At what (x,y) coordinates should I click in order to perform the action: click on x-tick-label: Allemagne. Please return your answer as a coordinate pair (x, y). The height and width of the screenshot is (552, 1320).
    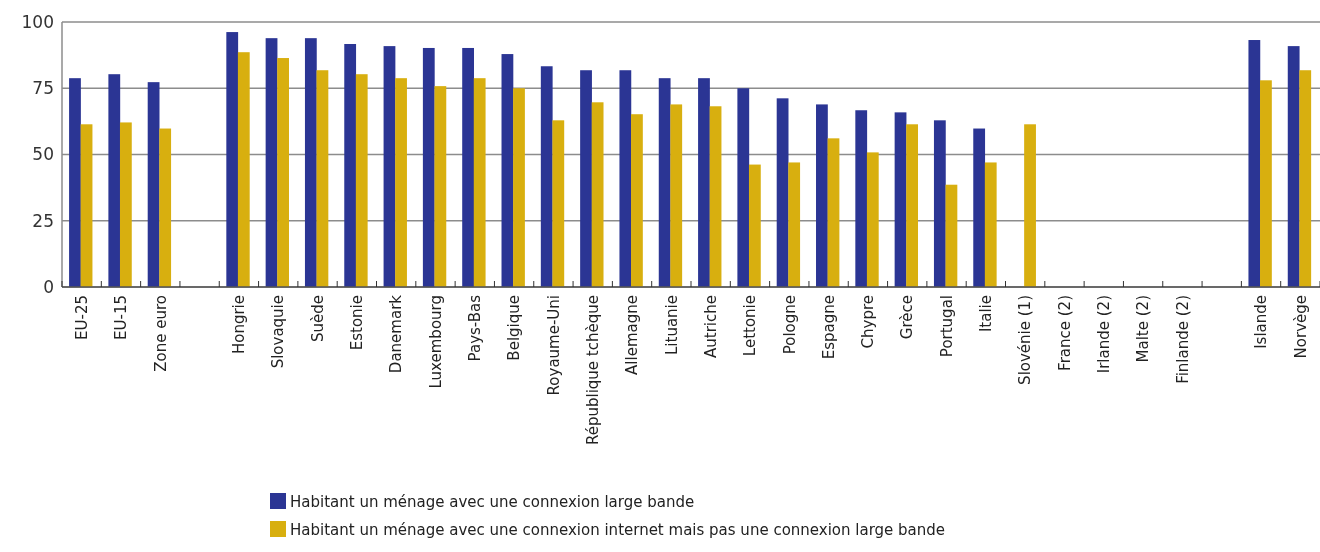
    Looking at the image, I should click on (632, 335).